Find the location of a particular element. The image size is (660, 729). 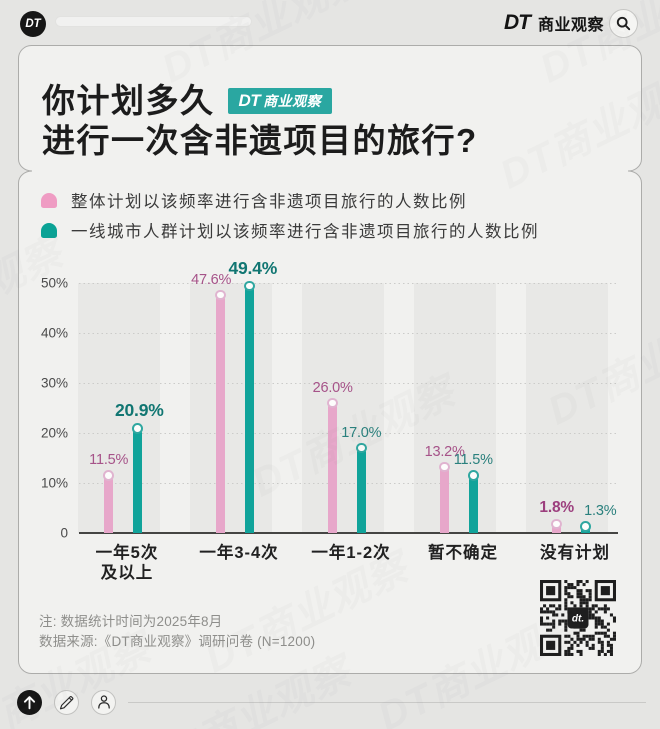

category-label: 一年5次 及以上 is located at coordinates (127, 563).